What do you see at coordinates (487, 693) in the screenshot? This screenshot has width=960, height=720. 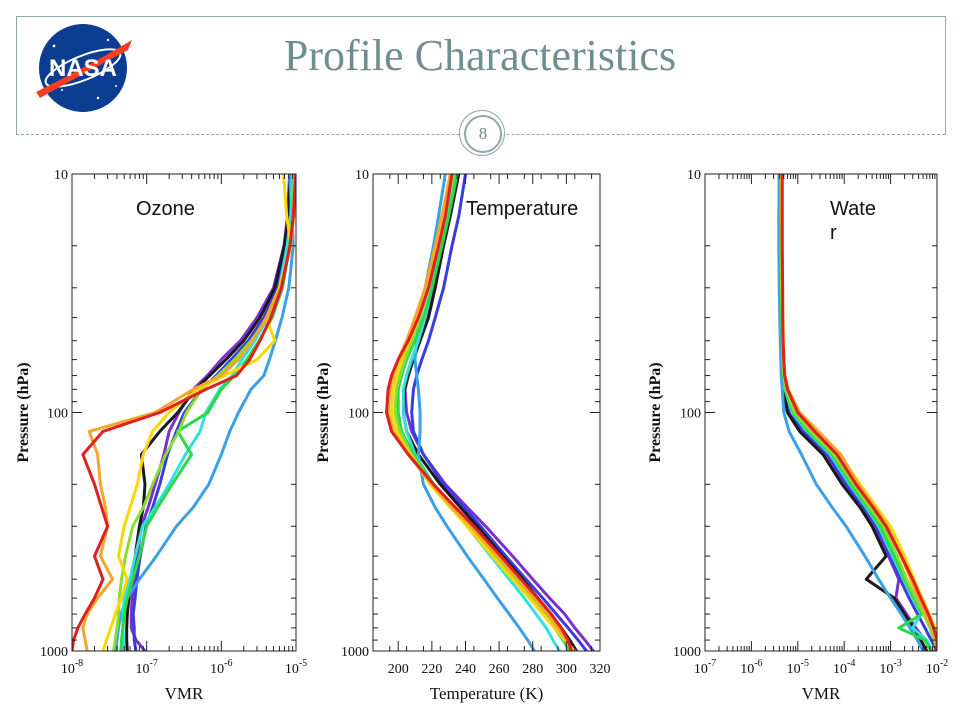 I see `x-axis-label: Temperature (K)` at bounding box center [487, 693].